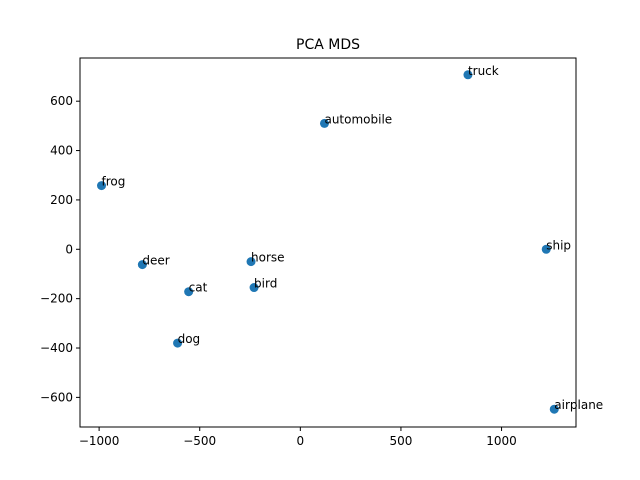 The width and height of the screenshot is (640, 480). What do you see at coordinates (99, 441) in the screenshot?
I see `x-tick-label: −1000` at bounding box center [99, 441].